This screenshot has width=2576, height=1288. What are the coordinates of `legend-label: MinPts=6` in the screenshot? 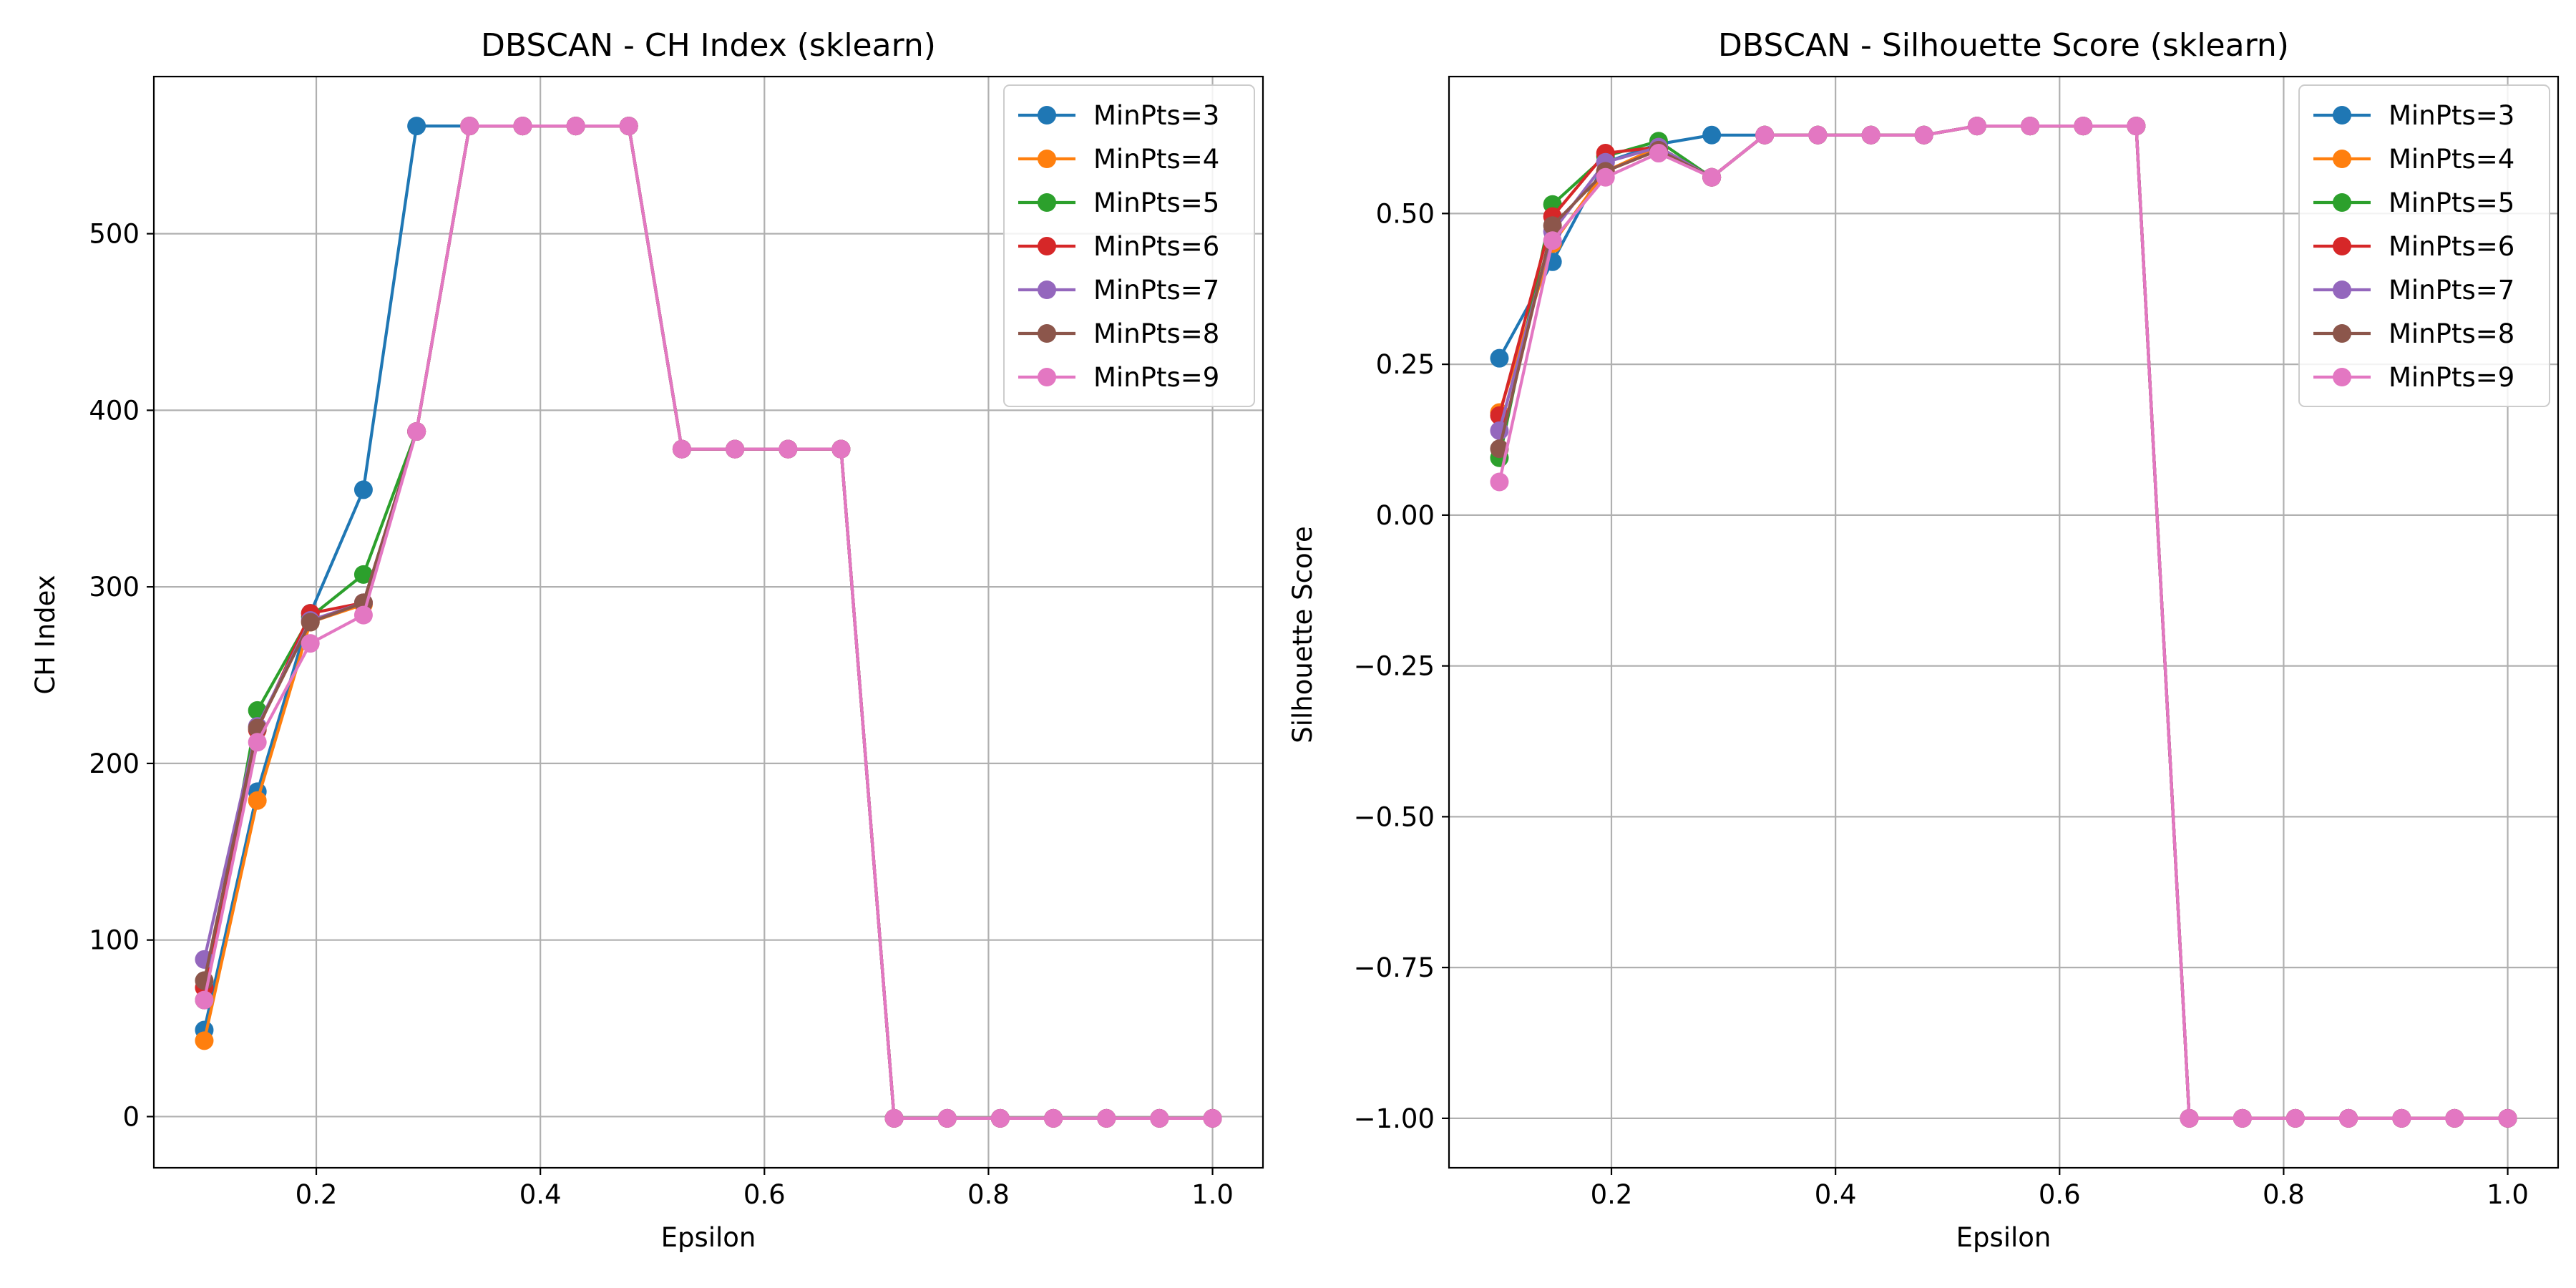 It's located at (2451, 246).